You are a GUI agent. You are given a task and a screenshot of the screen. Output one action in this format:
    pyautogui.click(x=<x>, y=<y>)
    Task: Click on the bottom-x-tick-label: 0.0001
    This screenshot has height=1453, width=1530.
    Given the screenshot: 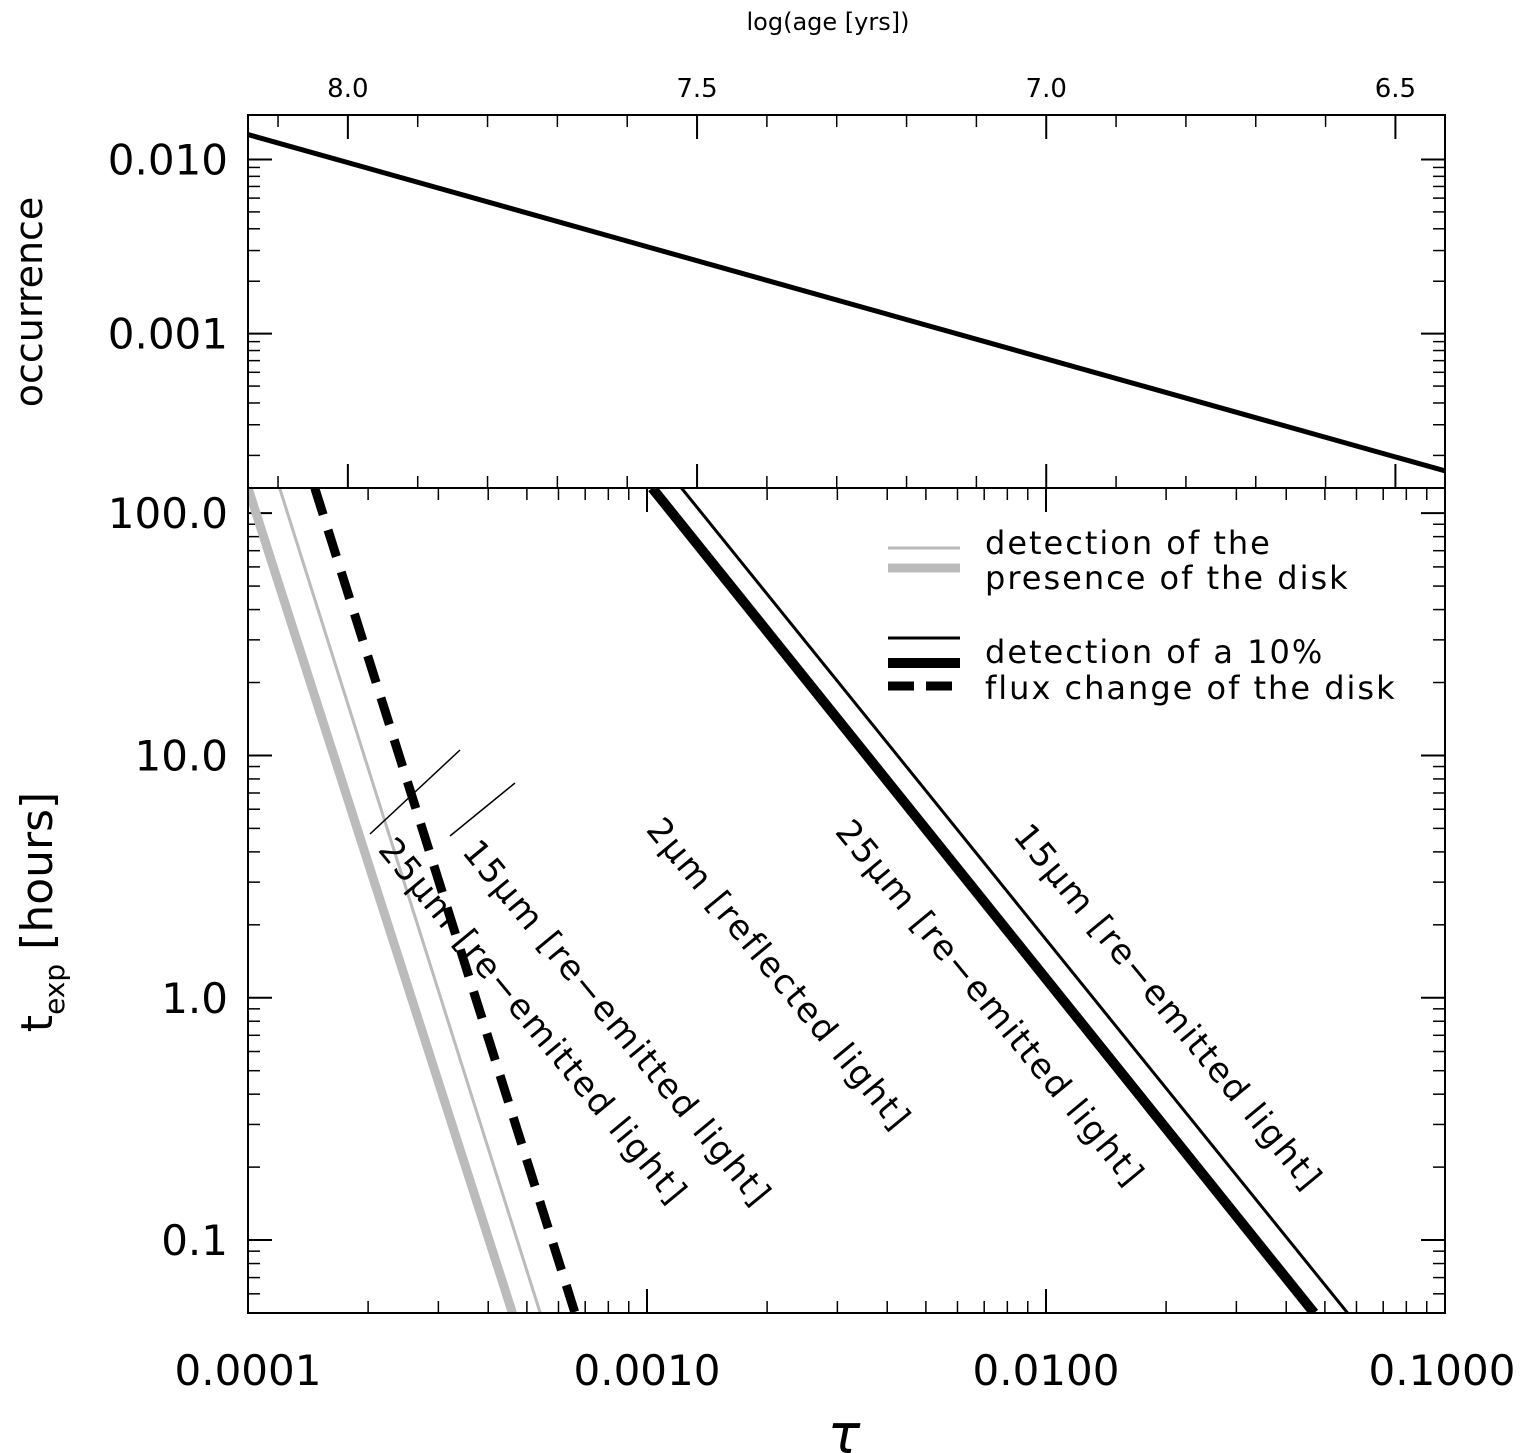 What is the action you would take?
    pyautogui.click(x=248, y=1370)
    